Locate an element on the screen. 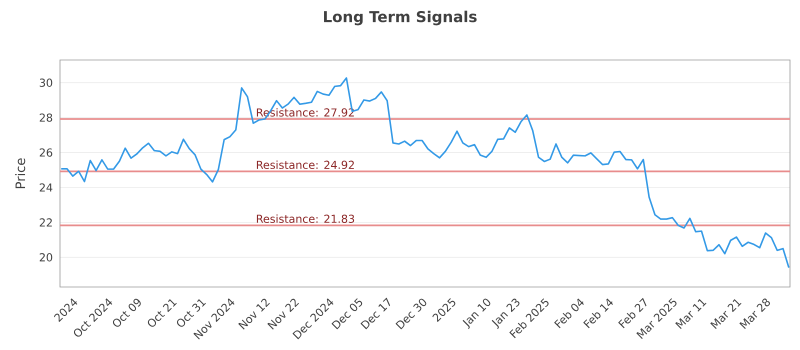 The width and height of the screenshot is (800, 350). x-tick-label: Oct 21 is located at coordinates (162, 313).